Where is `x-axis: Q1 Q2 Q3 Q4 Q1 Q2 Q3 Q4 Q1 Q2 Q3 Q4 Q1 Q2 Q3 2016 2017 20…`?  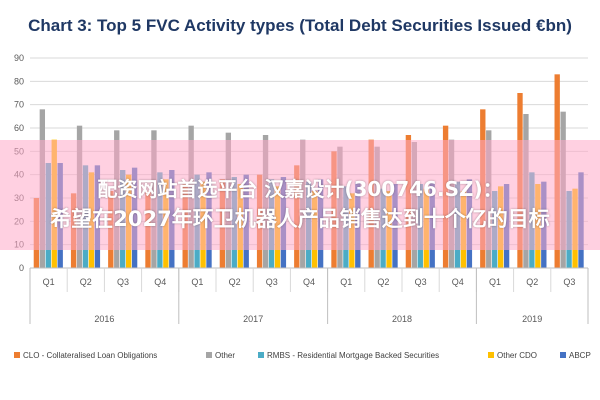 x-axis: Q1 Q2 Q3 Q4 Q1 Q2 Q3 Q4 Q1 Q2 Q3 Q4 Q1 Q2 Q3 2016 2017 20… is located at coordinates (309, 295).